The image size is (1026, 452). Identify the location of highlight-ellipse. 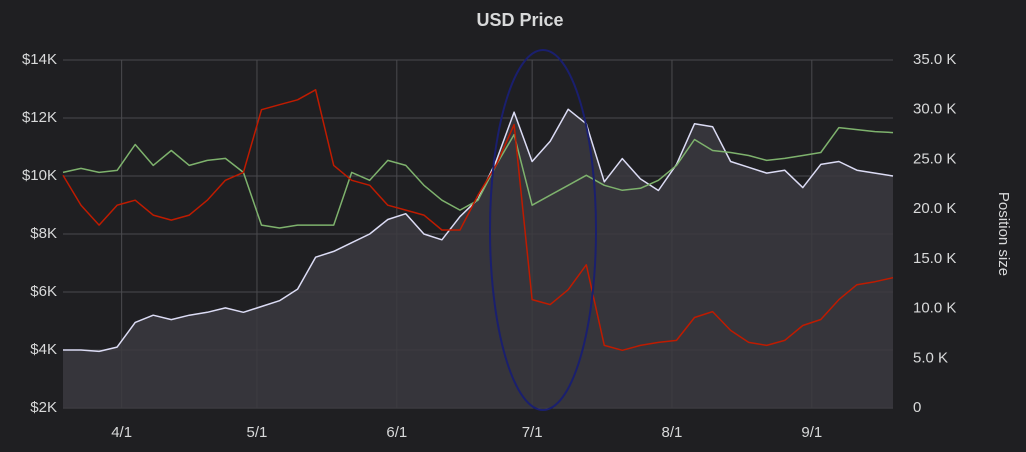
(543, 230).